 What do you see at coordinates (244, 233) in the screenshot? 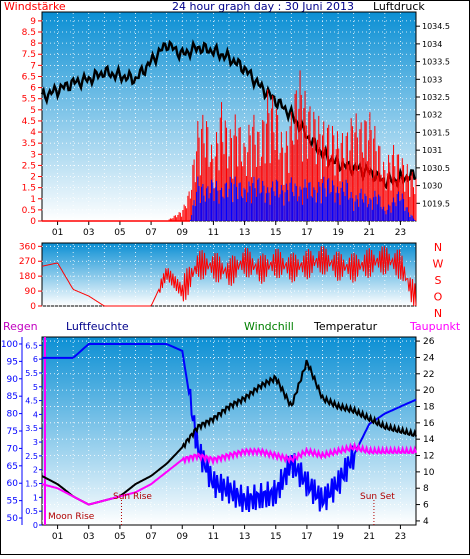
I see `x-tick-label: 13` at bounding box center [244, 233].